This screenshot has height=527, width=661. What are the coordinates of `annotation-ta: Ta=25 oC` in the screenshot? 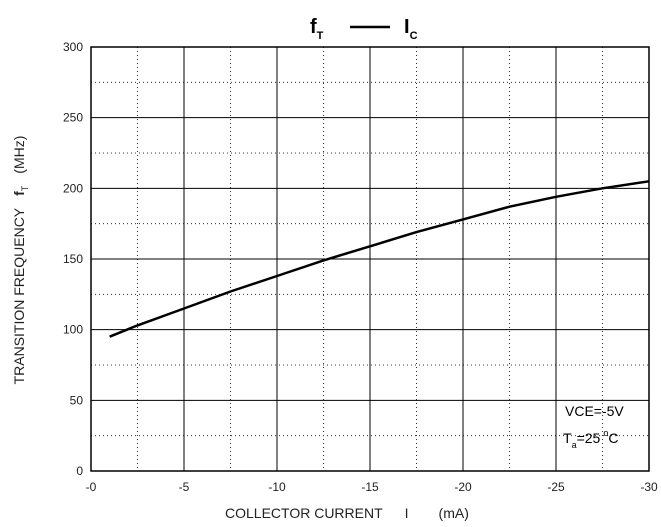 It's located at (590, 439).